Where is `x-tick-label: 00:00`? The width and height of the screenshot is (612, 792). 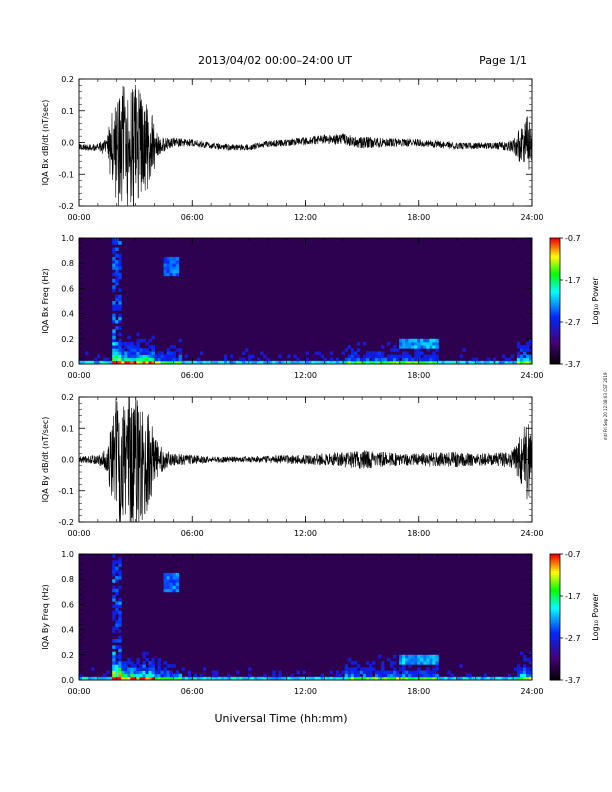
x-tick-label: 00:00 is located at coordinates (78, 533).